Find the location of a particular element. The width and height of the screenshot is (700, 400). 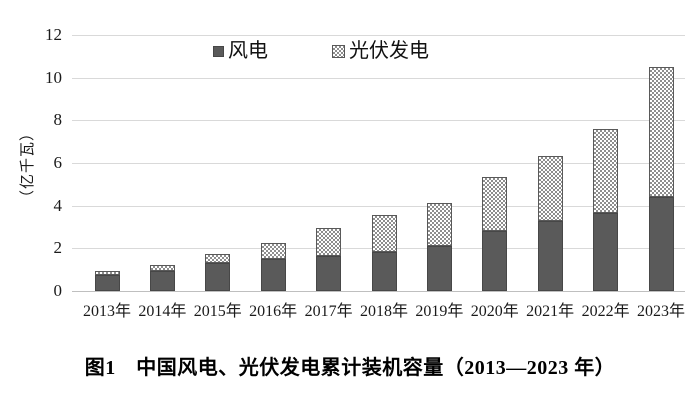

legend-swatch-solar-icon is located at coordinates (338, 51).